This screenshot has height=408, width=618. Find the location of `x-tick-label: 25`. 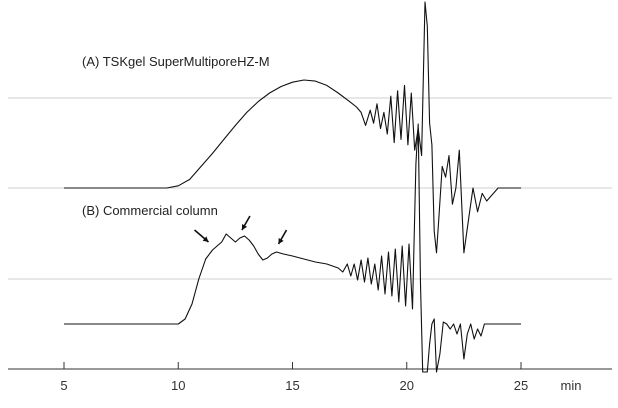

x-tick-label: 25 is located at coordinates (521, 385).